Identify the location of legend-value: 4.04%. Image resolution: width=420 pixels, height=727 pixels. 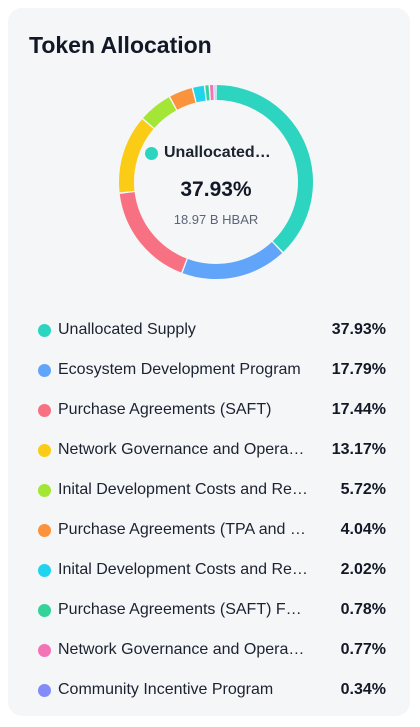
(363, 529).